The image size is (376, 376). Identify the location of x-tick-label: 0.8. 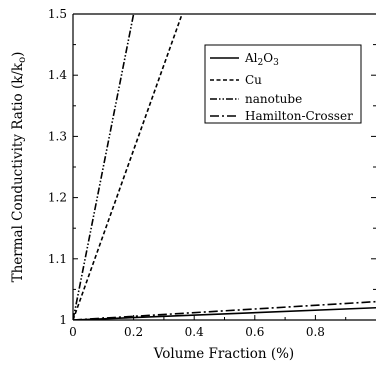
(315, 332).